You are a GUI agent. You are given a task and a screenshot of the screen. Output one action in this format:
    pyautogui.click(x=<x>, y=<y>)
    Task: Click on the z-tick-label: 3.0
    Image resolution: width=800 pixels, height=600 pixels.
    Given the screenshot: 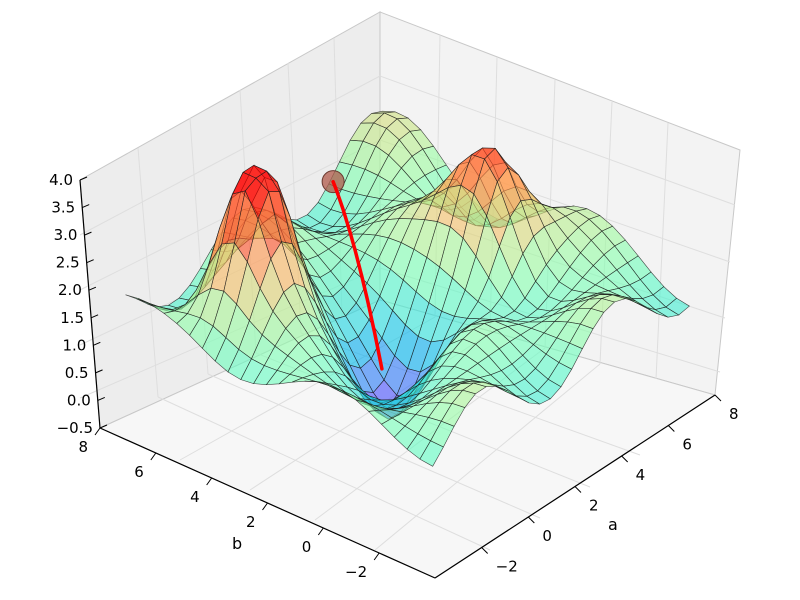 What is the action you would take?
    pyautogui.click(x=66, y=235)
    